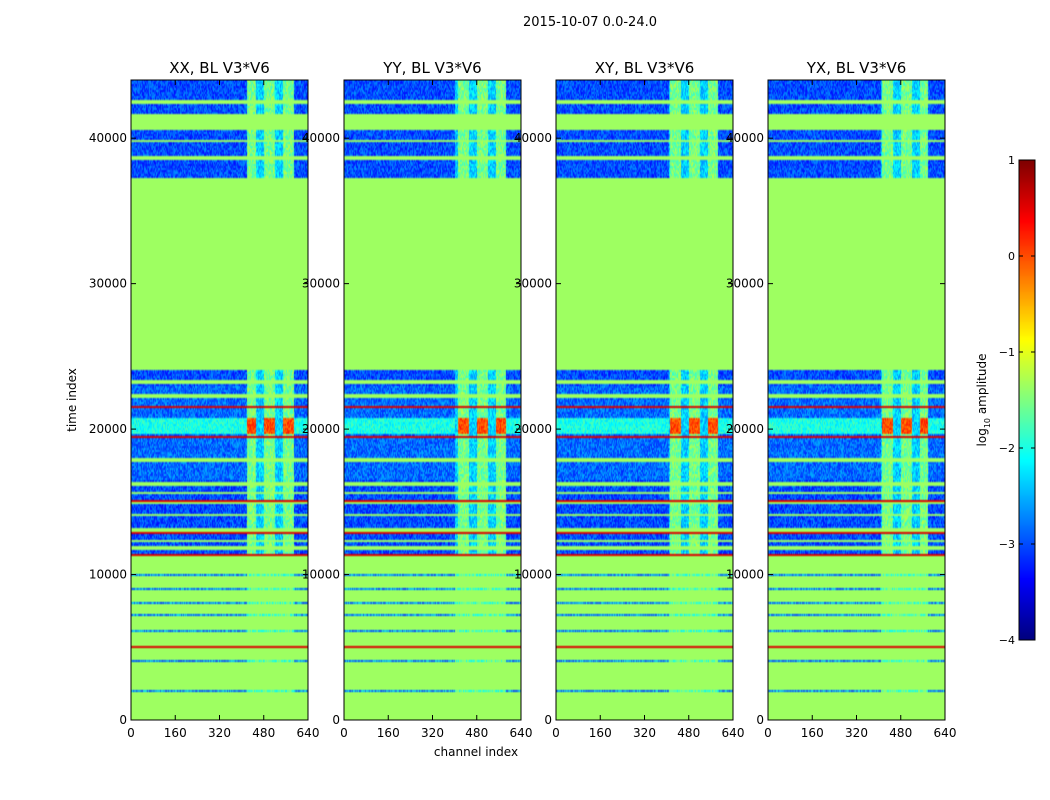 The height and width of the screenshot is (800, 1050). I want to click on colorbar-tick-label: −3, so click(1007, 544).